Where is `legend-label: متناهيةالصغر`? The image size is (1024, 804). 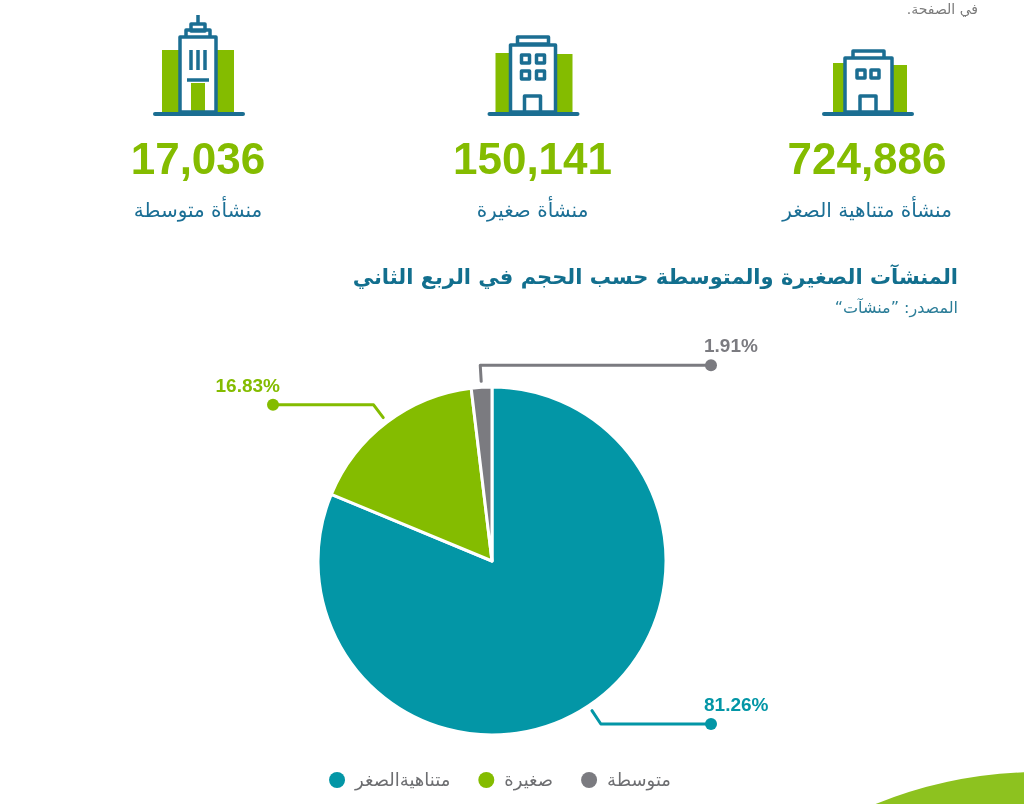
legend-label: متناهيةالصغر is located at coordinates (402, 780).